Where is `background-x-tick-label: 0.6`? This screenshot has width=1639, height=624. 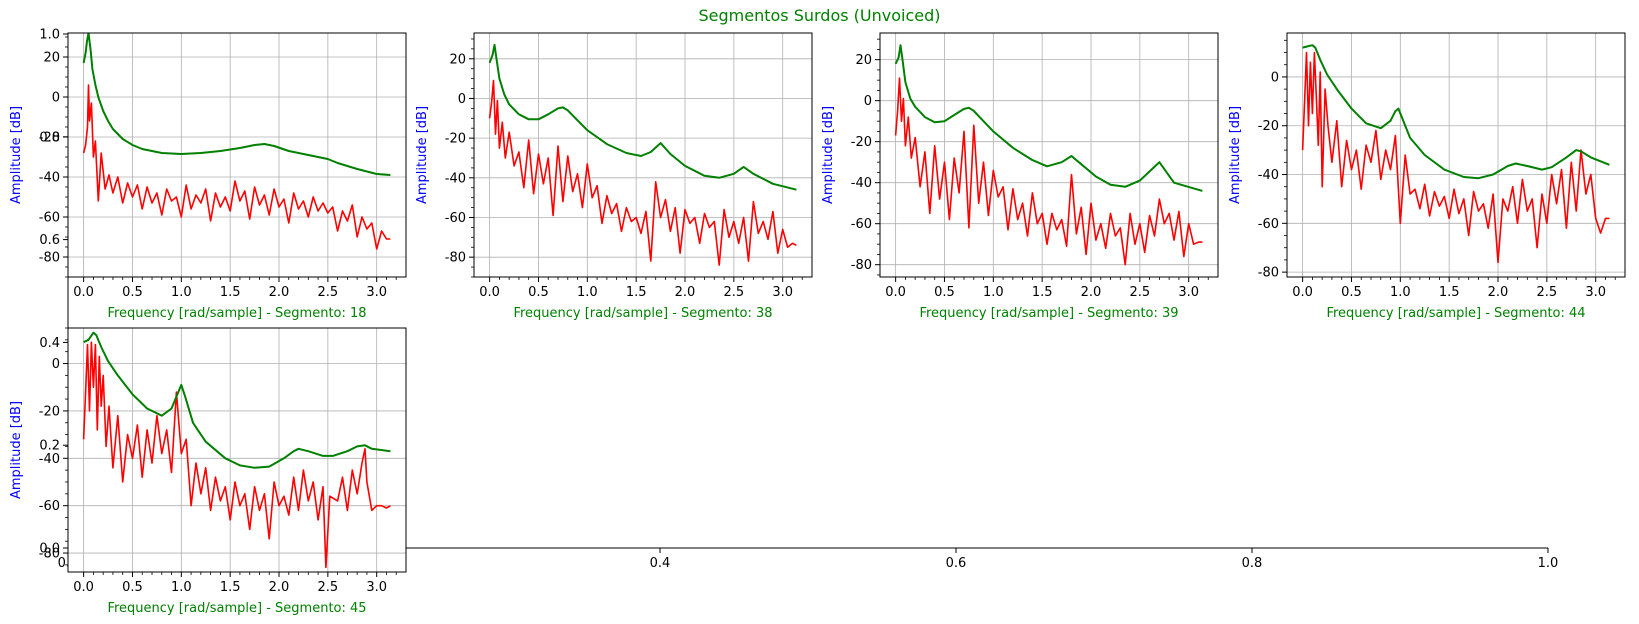
background-x-tick-label: 0.6 is located at coordinates (956, 563).